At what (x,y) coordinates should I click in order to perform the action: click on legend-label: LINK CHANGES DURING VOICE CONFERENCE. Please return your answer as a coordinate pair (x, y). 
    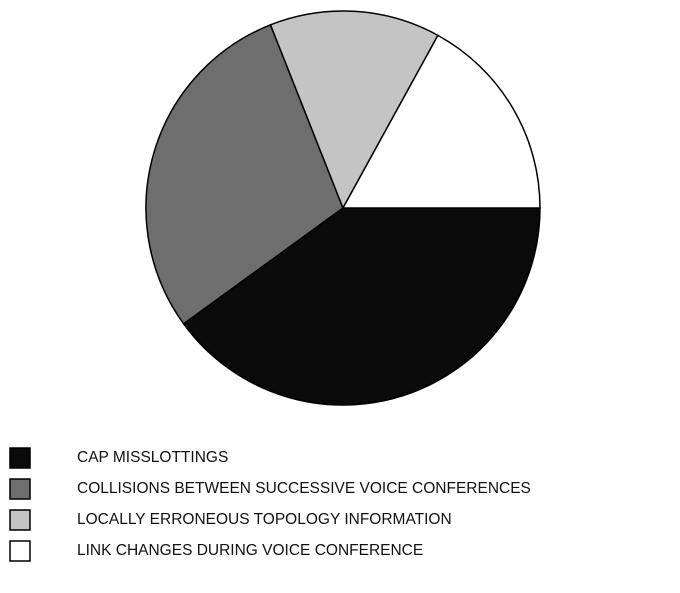
    Looking at the image, I should click on (250, 550).